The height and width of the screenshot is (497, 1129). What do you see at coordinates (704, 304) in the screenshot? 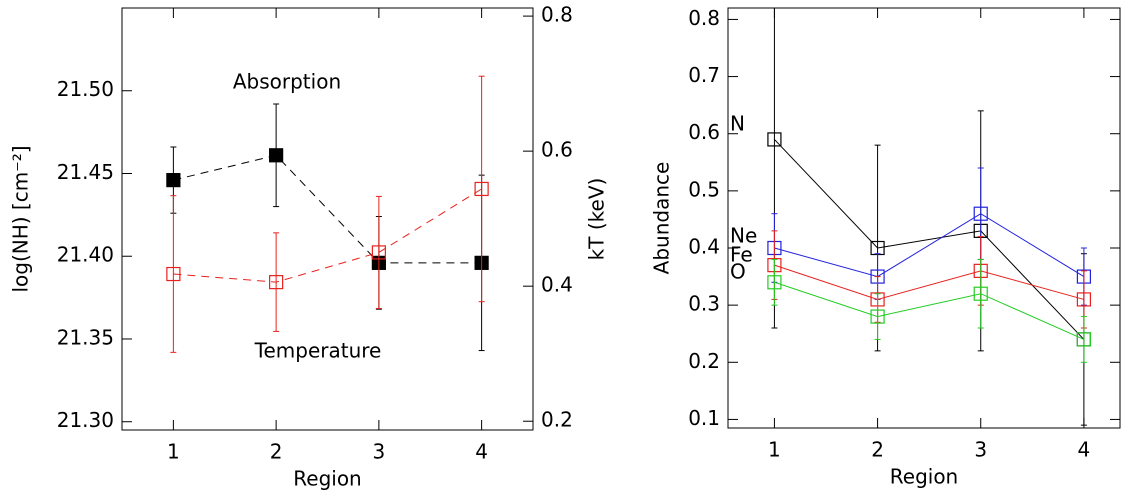
I see `y-tick-label: 0.3` at bounding box center [704, 304].